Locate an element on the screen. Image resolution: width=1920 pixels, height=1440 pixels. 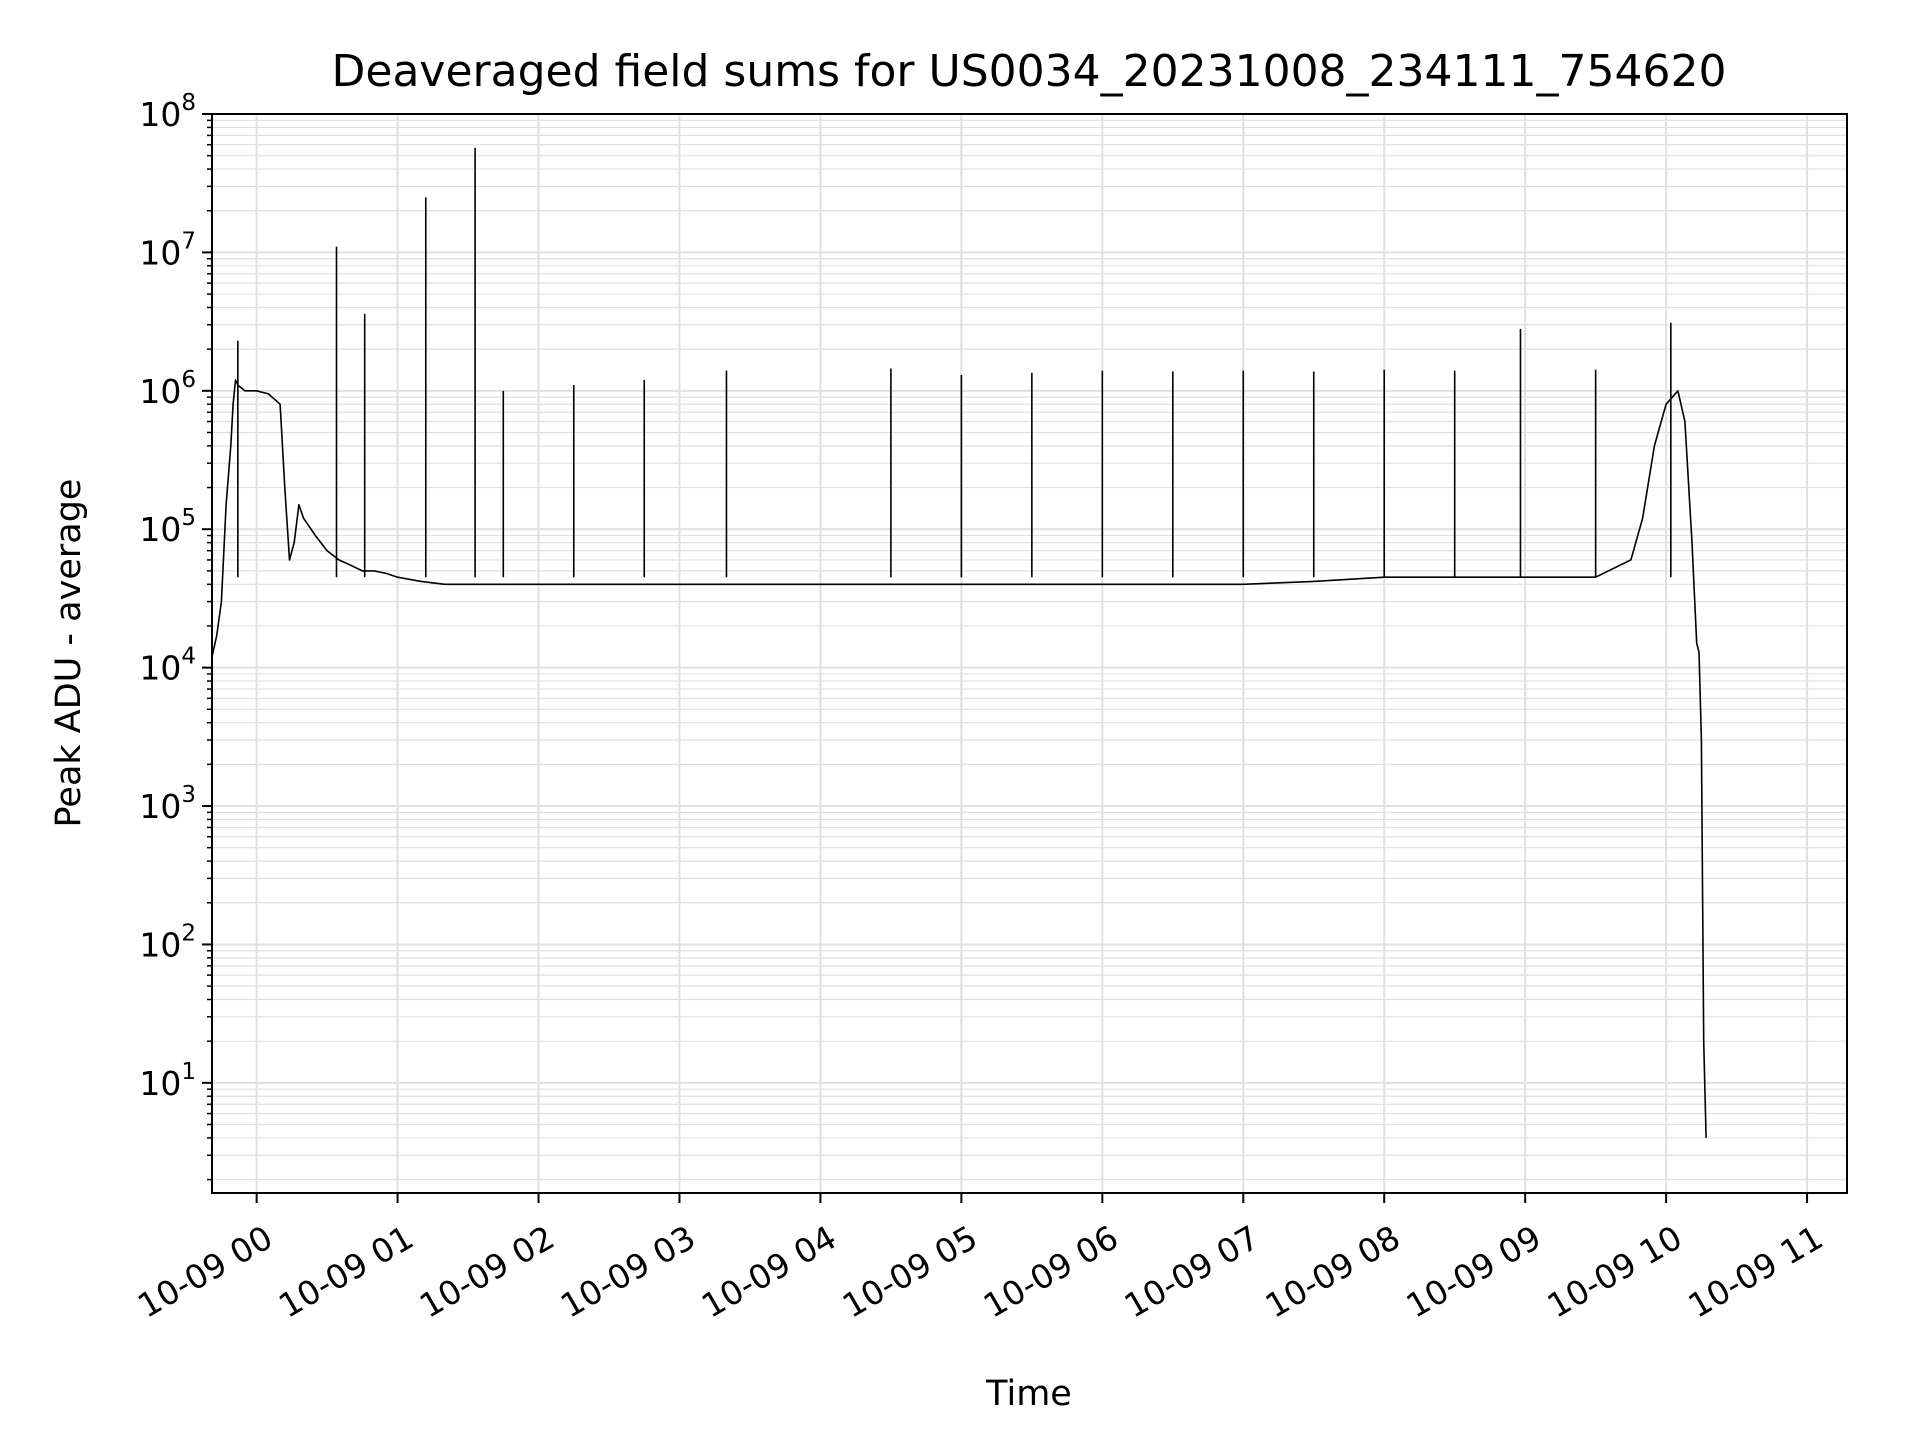
x-tick-label: 10-09 10 is located at coordinates (1615, 1272).